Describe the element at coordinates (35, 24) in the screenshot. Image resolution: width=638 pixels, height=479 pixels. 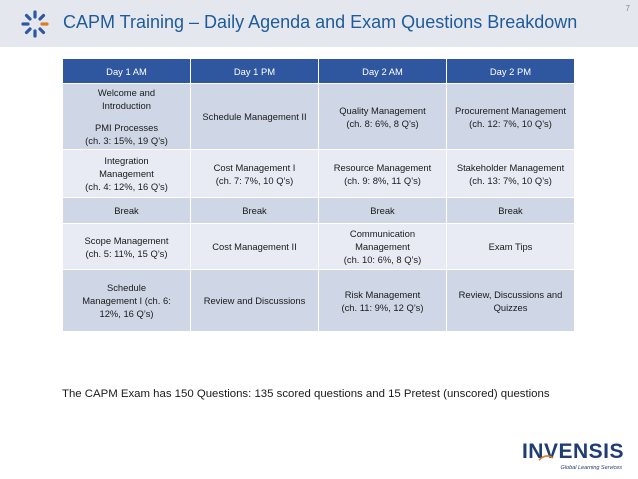
I see `spinner-burst-icon` at that location.